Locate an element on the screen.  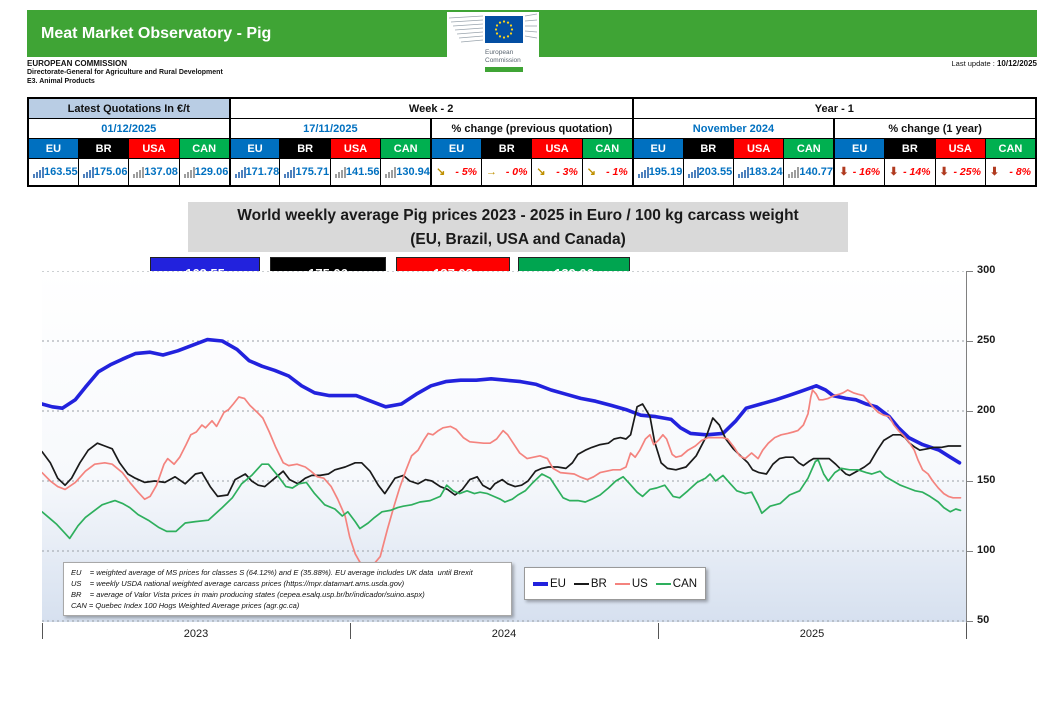
series-line-can is located at coordinates (501, 499).